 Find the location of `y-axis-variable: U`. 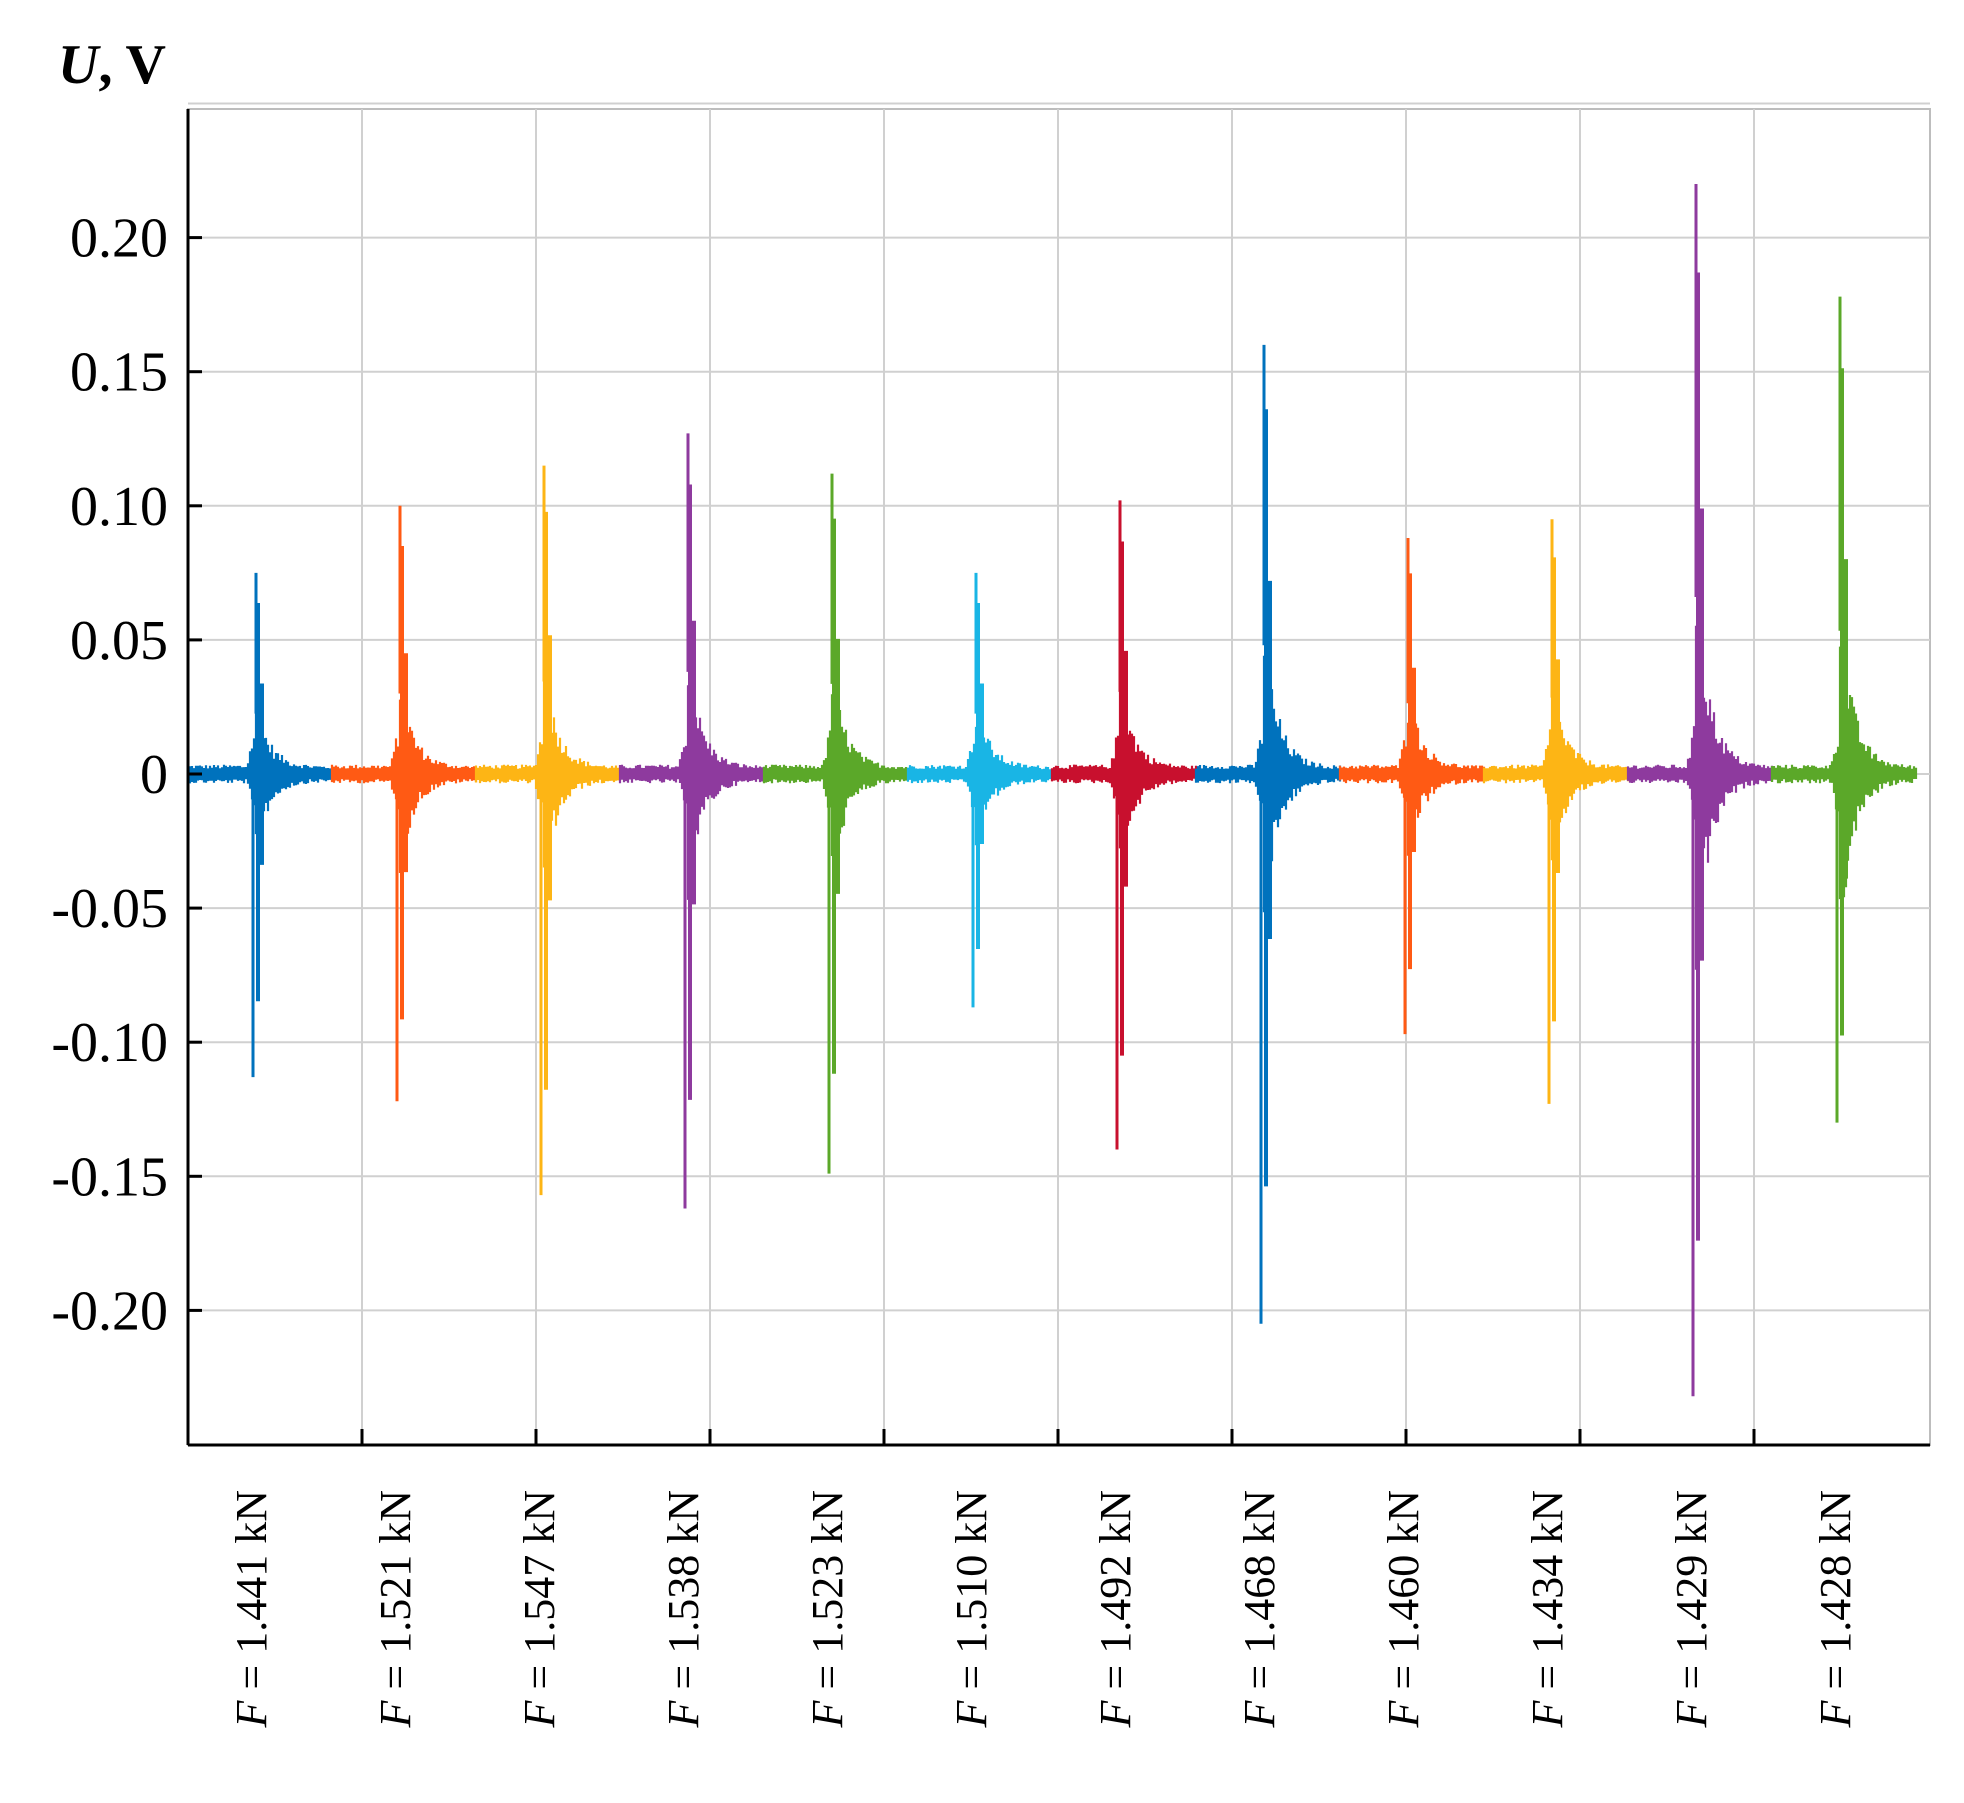

y-axis-variable: U is located at coordinates (79, 65).